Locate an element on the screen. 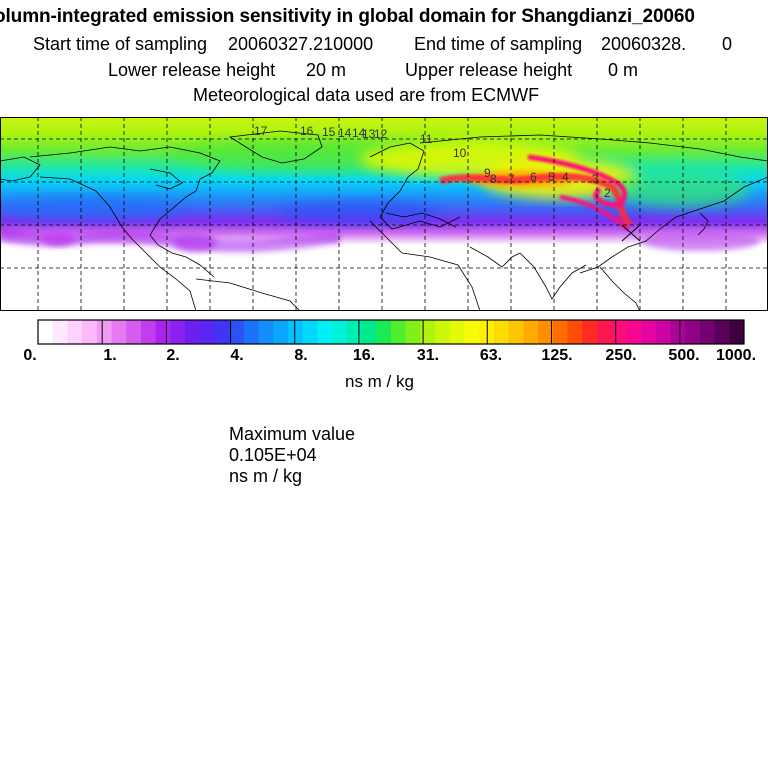  maximum-value-line: Maximum value 0.105E+04 ns m / kg is located at coordinates (287, 445).